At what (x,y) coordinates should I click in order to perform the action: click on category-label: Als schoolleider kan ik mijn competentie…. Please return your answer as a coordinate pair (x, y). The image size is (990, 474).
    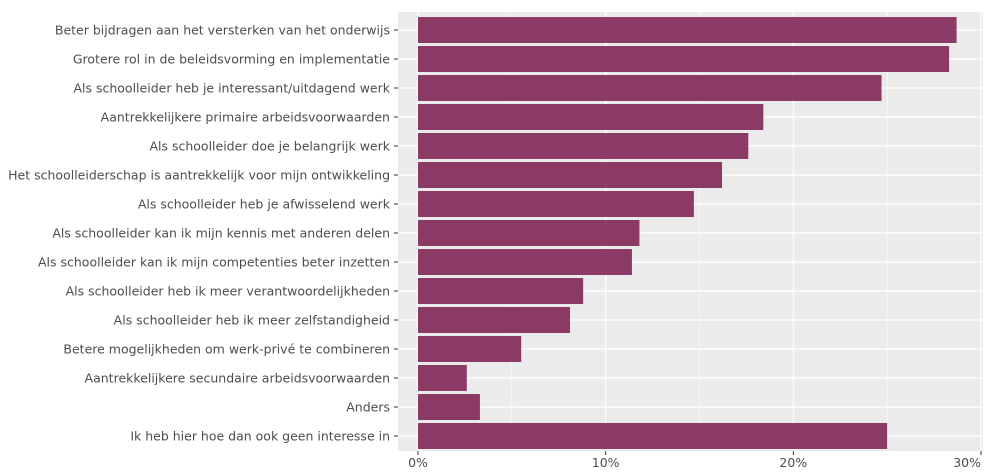
    Looking at the image, I should click on (214, 262).